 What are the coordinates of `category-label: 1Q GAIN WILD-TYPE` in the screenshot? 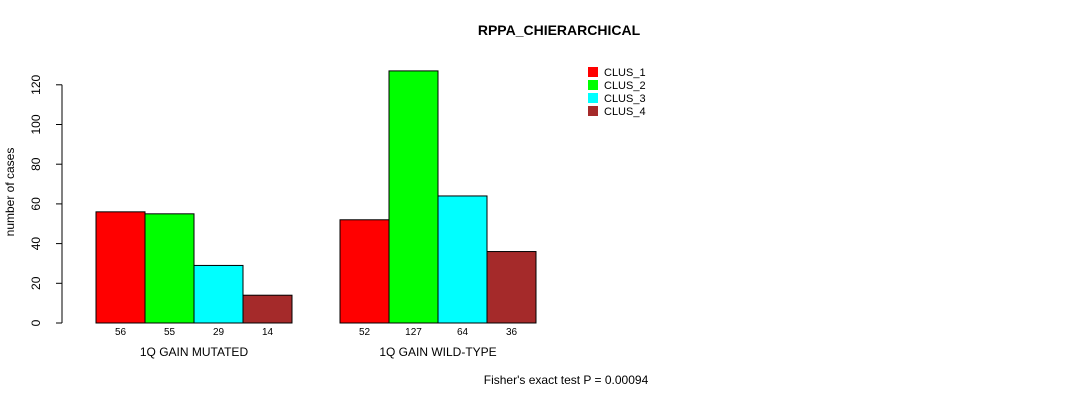 It's located at (437, 352).